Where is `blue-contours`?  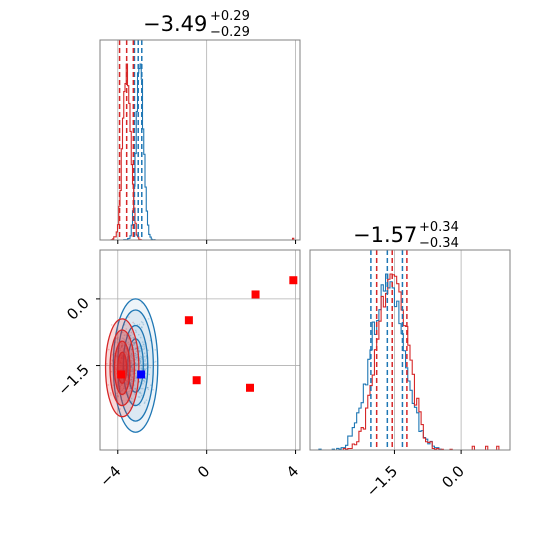
blue-contours is located at coordinates (135, 365).